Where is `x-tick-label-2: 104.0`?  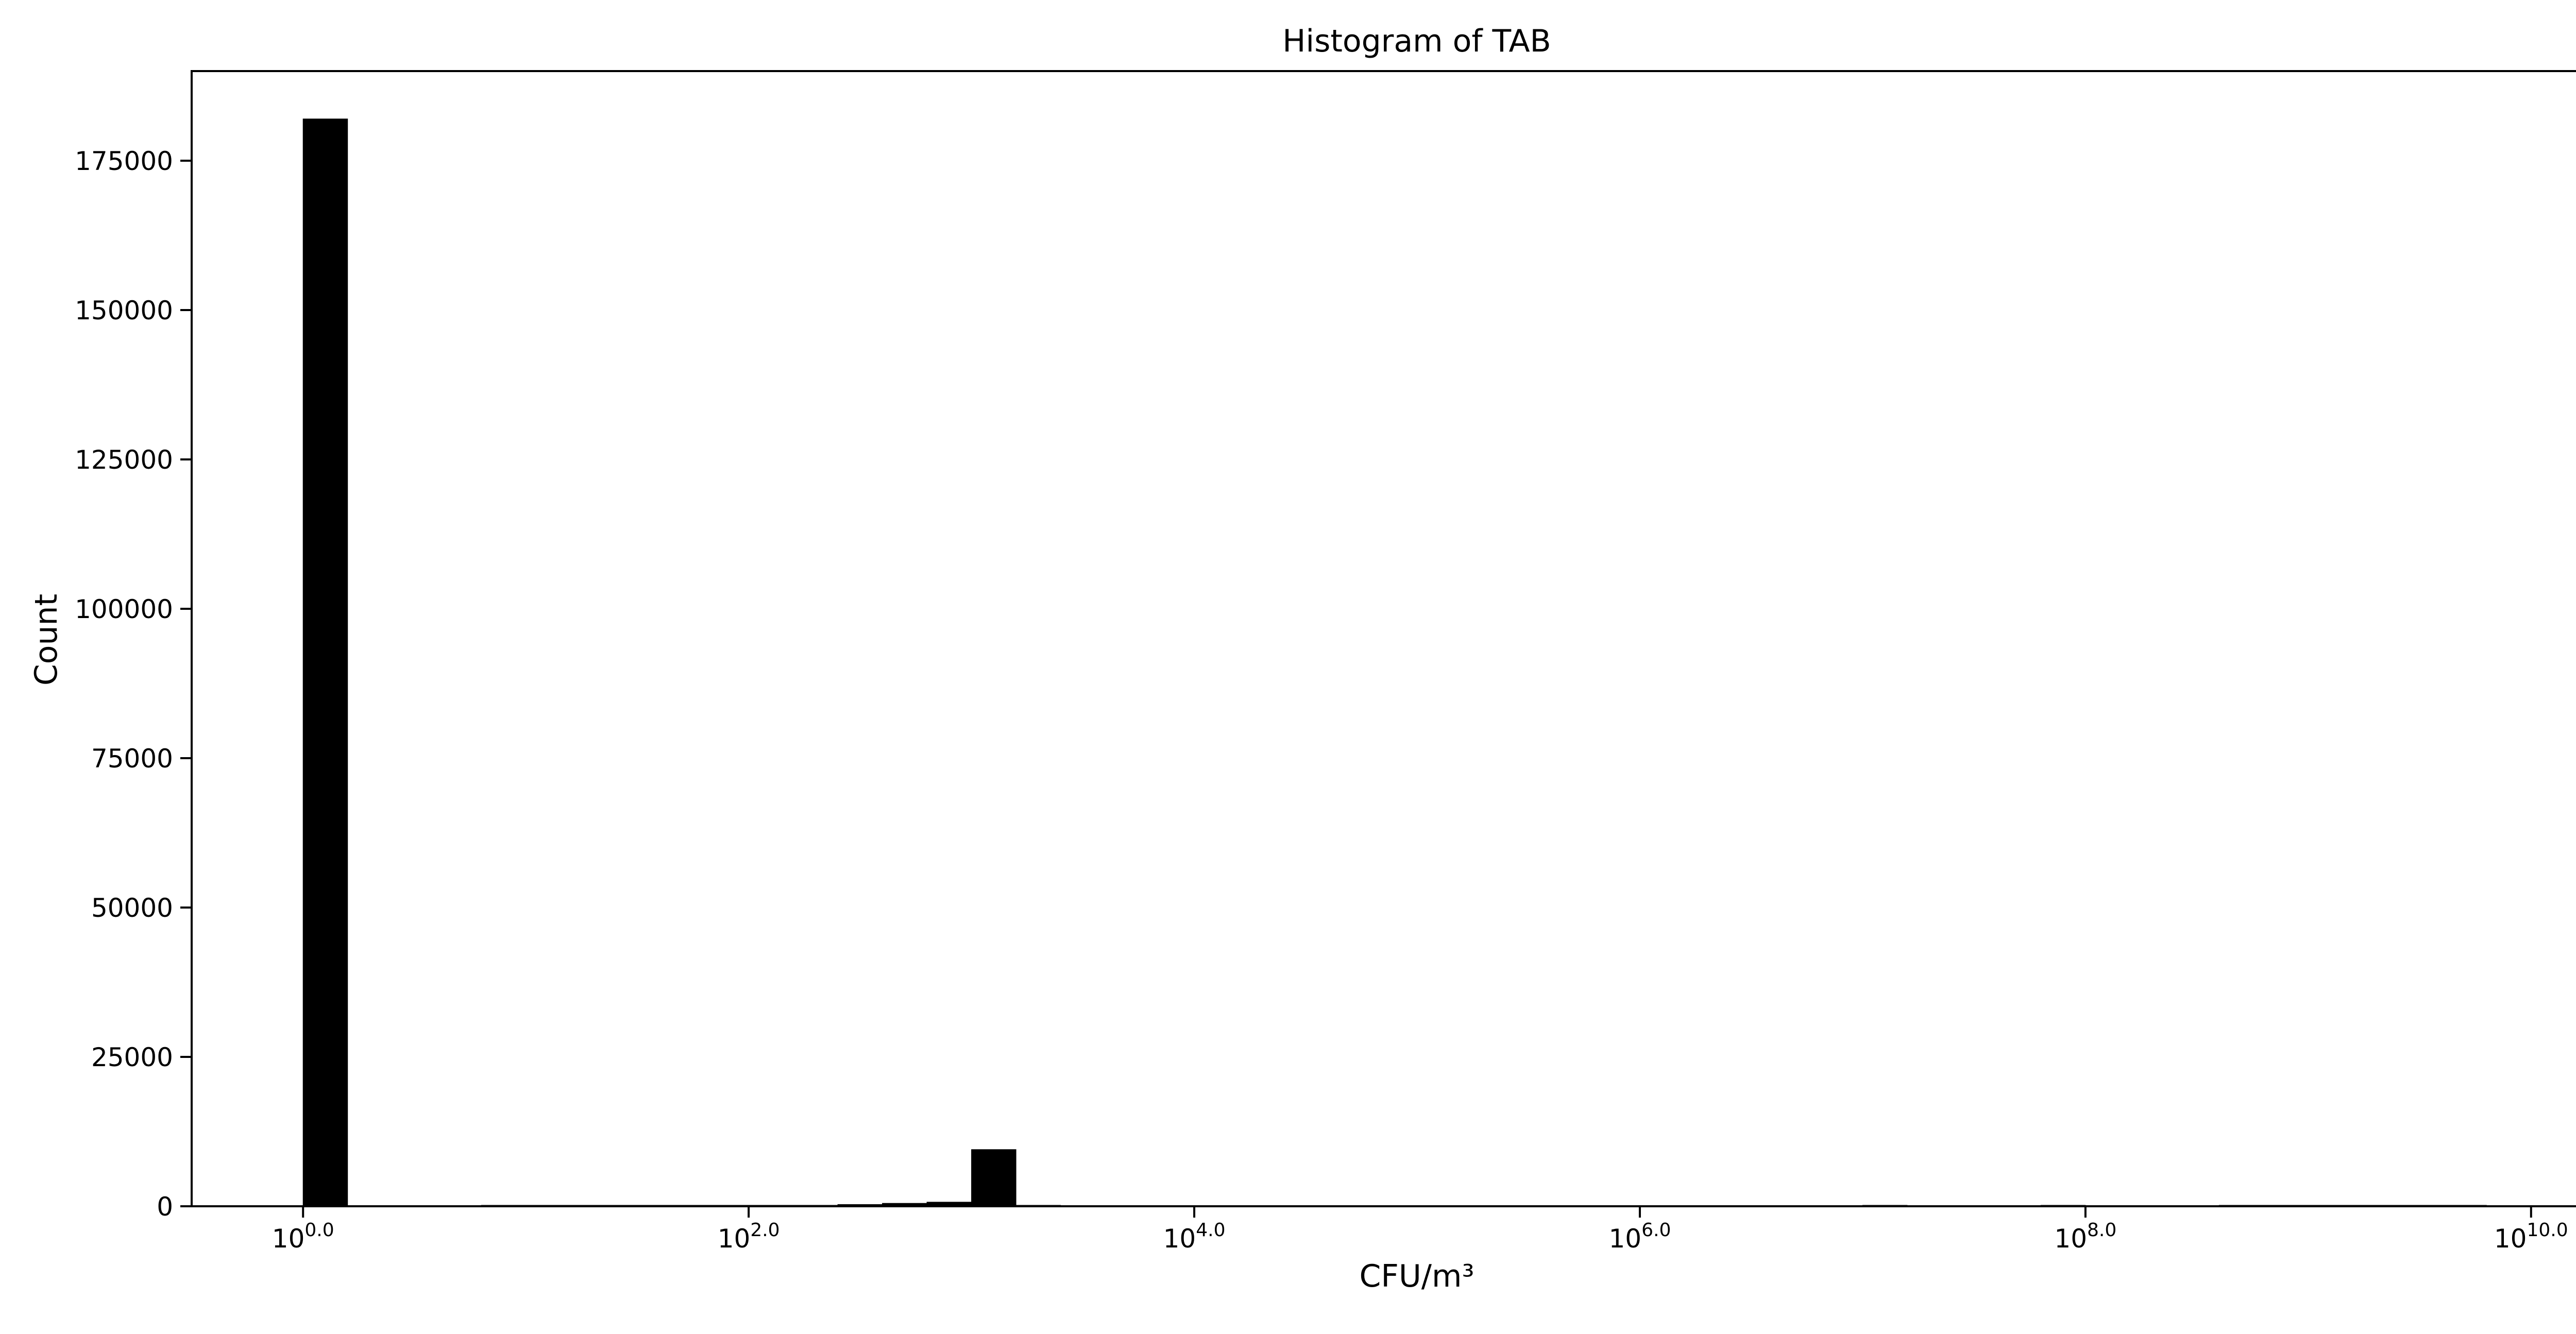
x-tick-label-2: 104.0 is located at coordinates (1195, 1237).